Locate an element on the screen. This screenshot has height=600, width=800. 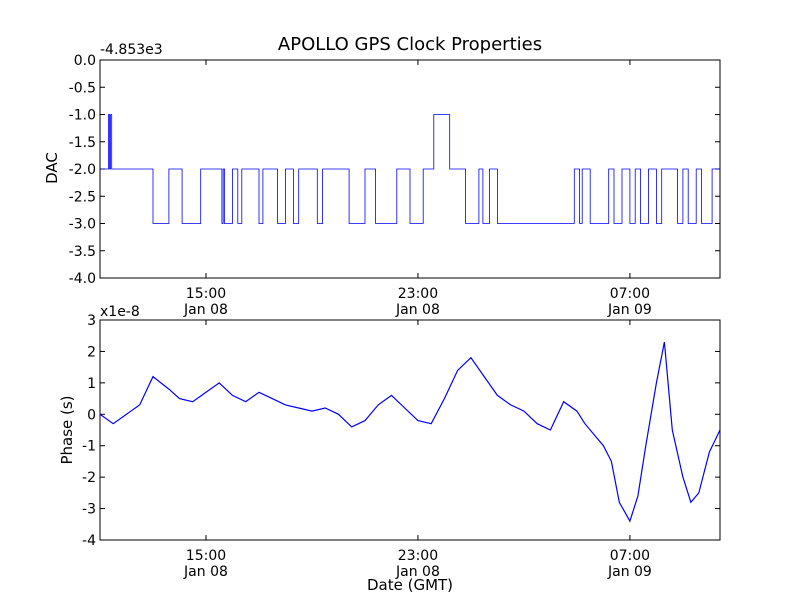
dac-ytick-label: -3.0 is located at coordinates (82, 225).